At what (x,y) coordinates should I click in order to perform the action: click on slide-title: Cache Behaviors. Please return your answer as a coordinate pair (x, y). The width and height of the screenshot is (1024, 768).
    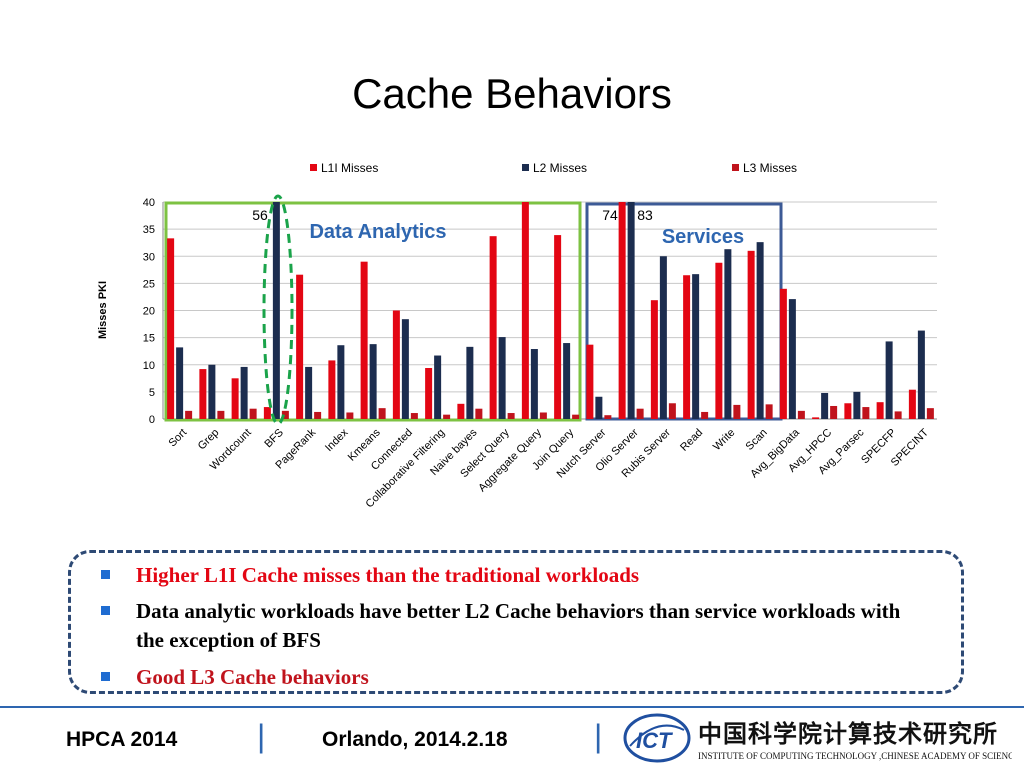
    Looking at the image, I should click on (512, 93).